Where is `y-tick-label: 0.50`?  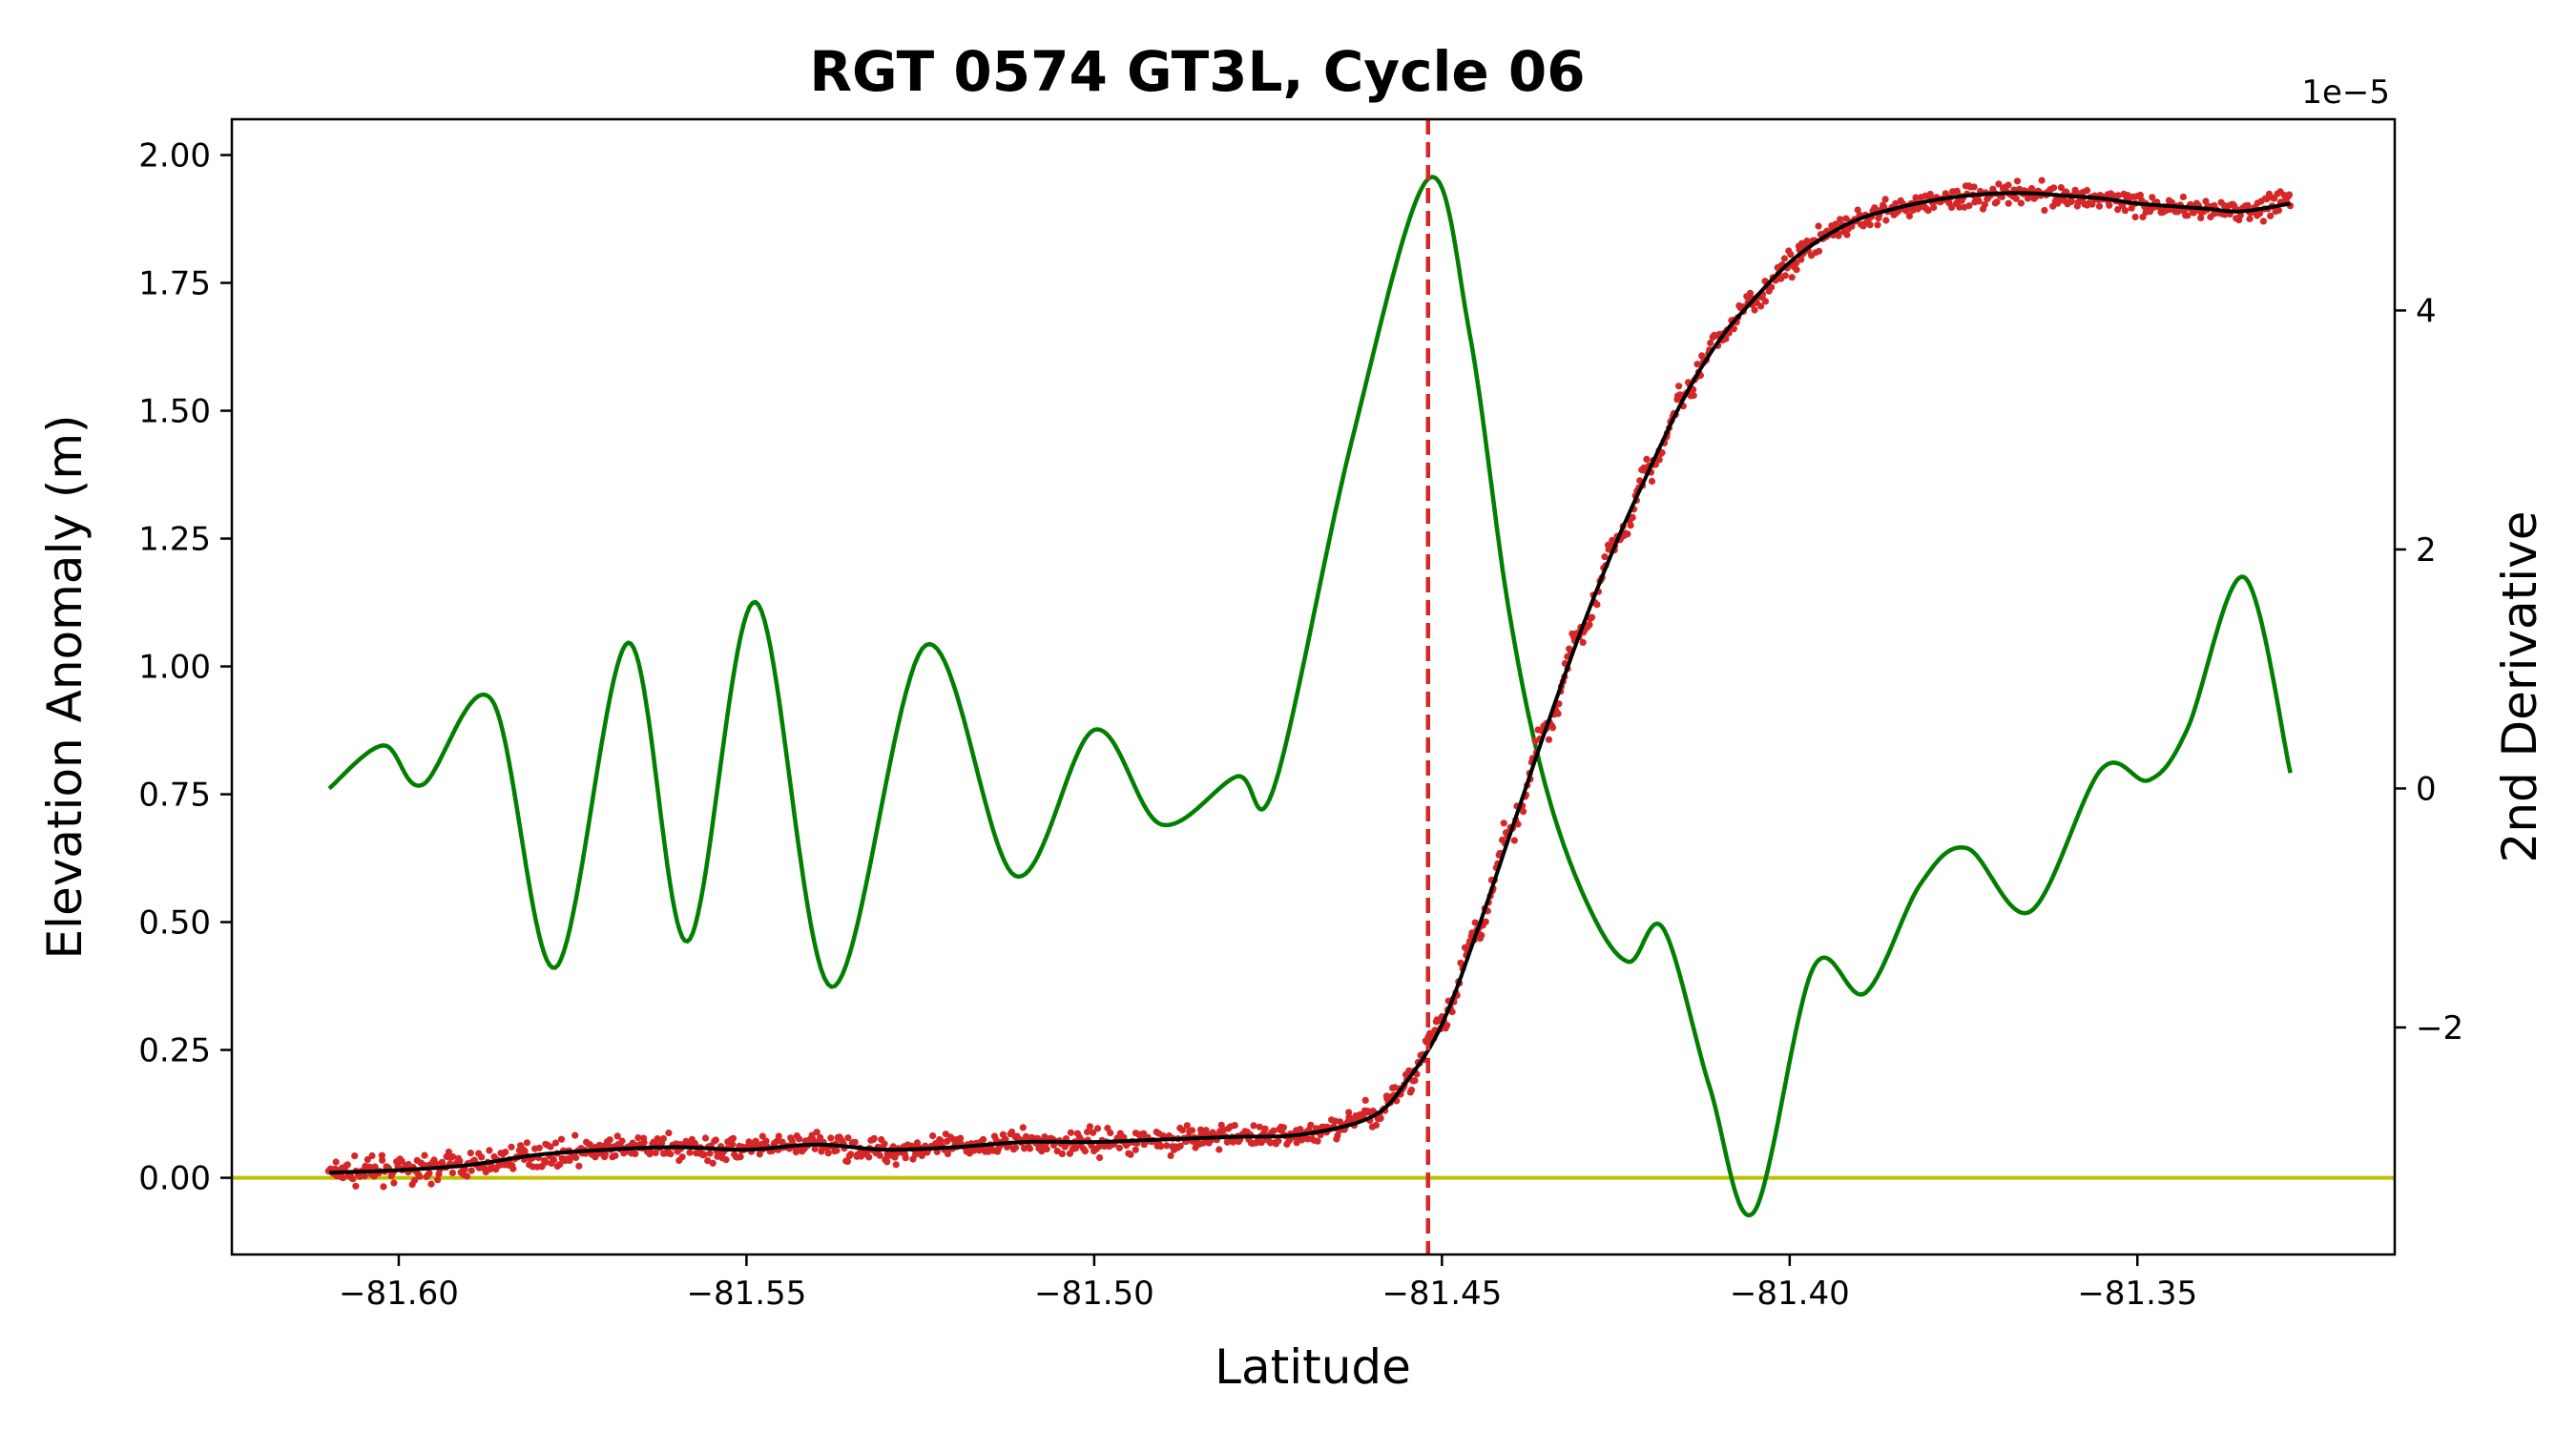
y-tick-label: 0.50 is located at coordinates (174, 923).